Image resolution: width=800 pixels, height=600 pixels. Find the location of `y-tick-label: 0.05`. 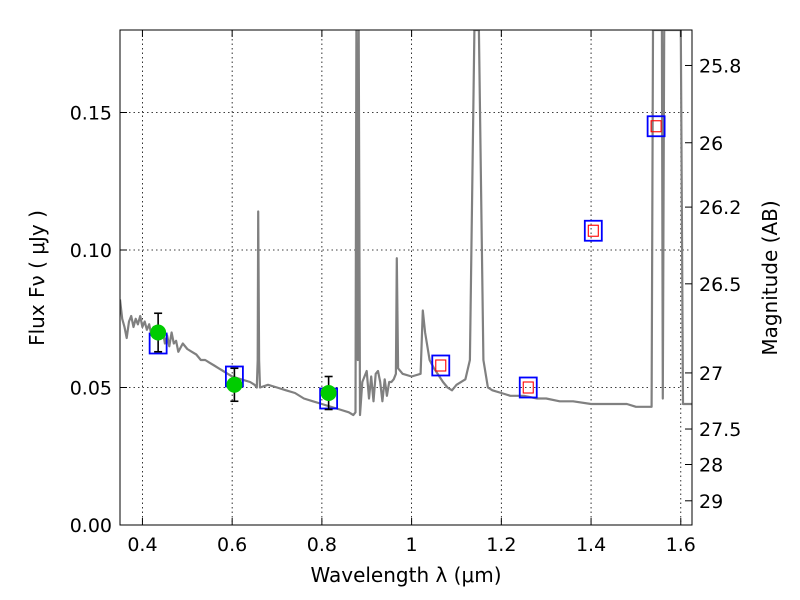

y-tick-label: 0.05 is located at coordinates (91, 389).